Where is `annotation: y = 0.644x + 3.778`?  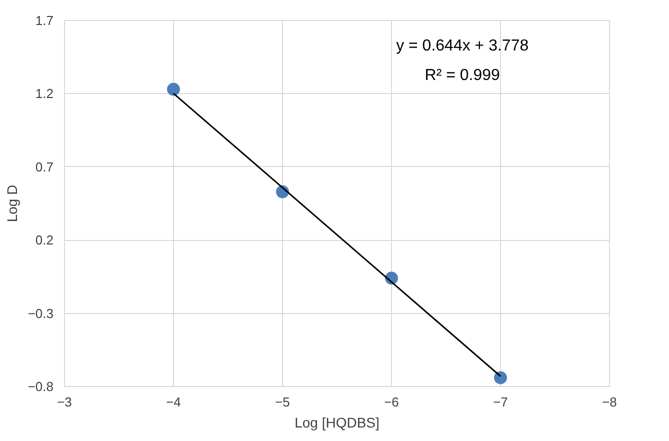 annotation: y = 0.644x + 3.778 is located at coordinates (462, 46).